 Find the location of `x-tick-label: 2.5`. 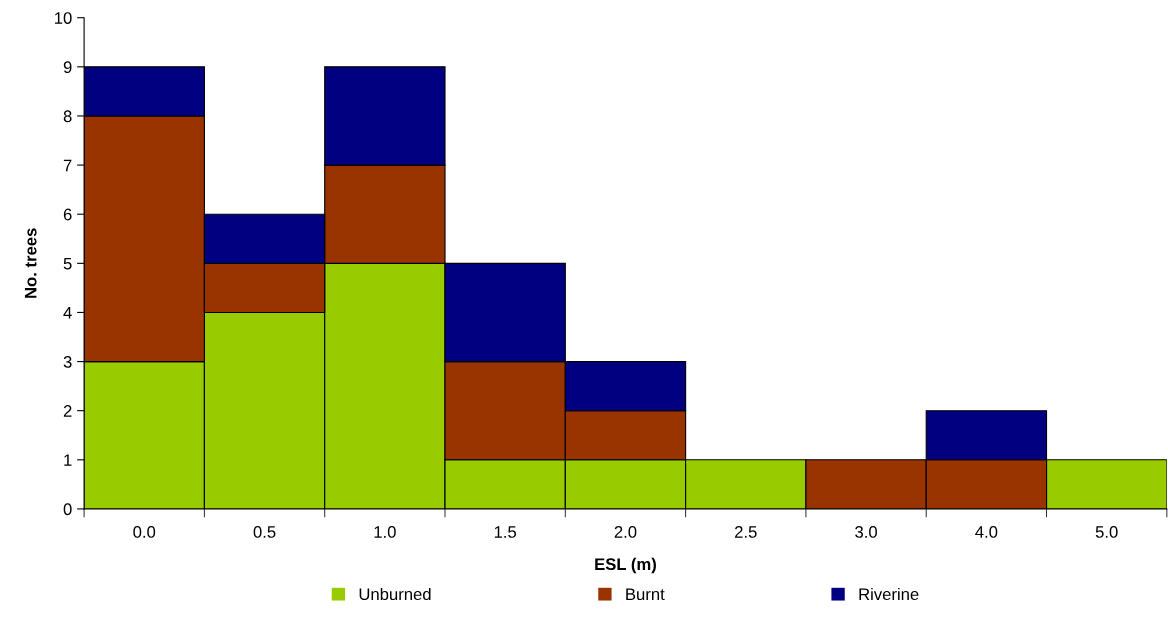

x-tick-label: 2.5 is located at coordinates (746, 532).